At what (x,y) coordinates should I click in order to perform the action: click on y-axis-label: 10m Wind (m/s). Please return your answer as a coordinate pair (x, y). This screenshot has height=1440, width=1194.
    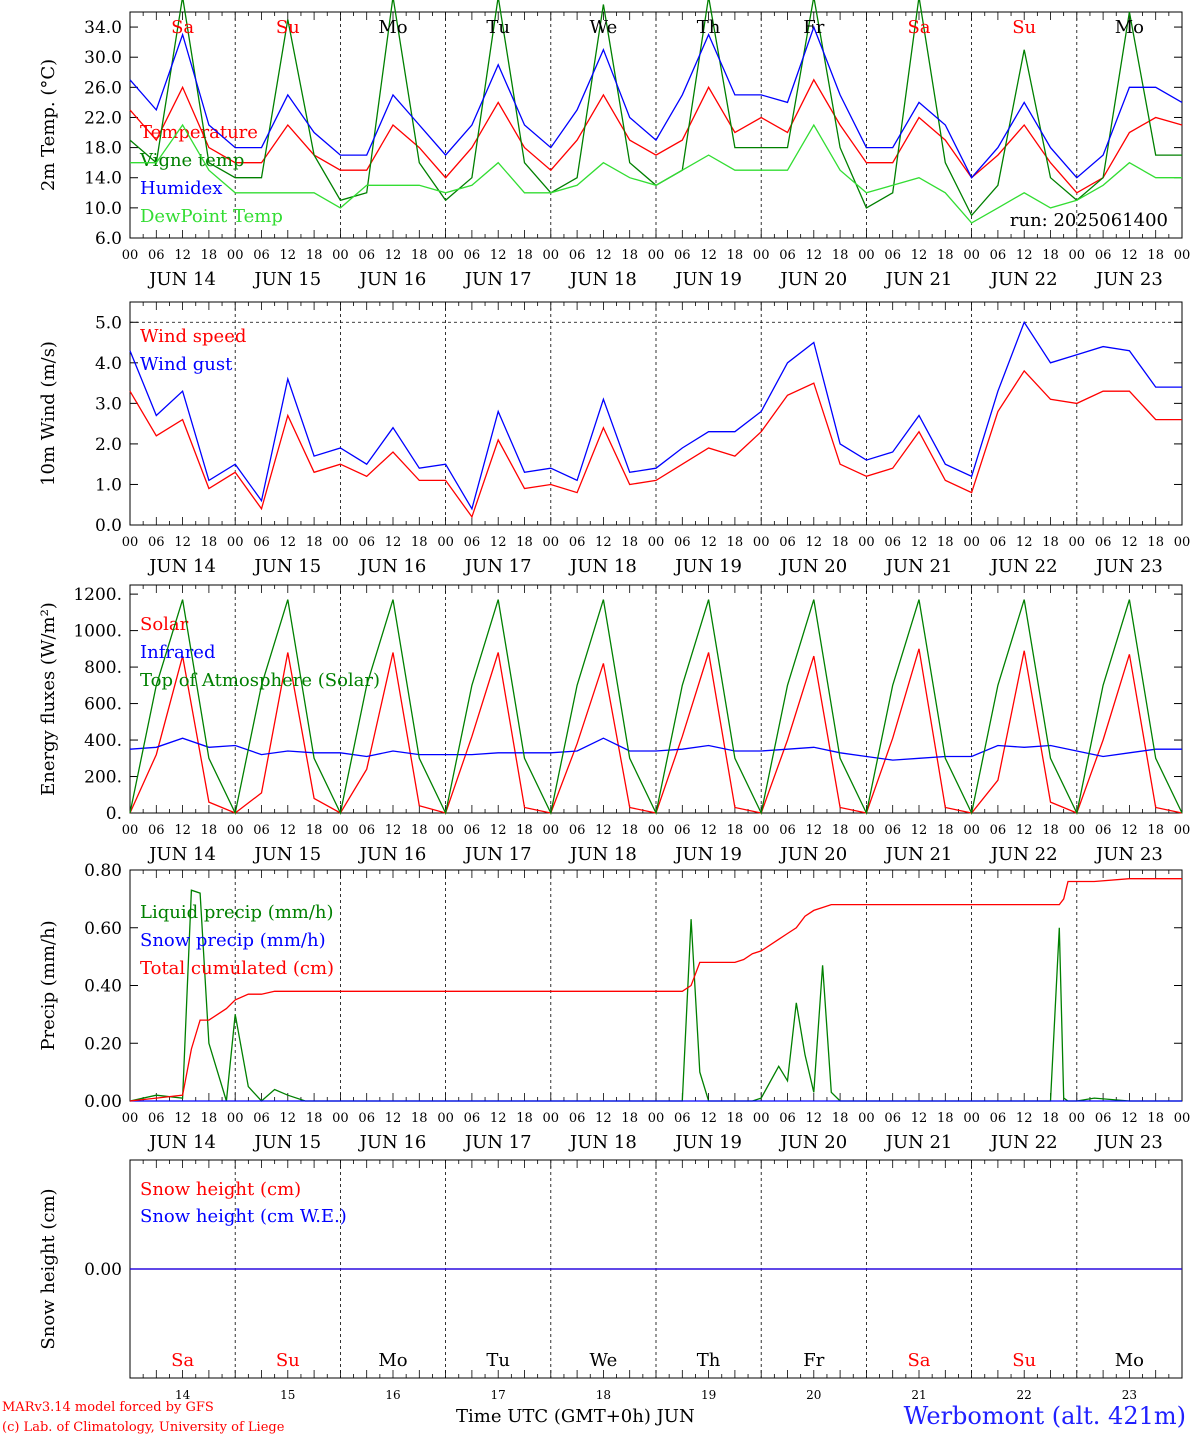
    Looking at the image, I should click on (48, 413).